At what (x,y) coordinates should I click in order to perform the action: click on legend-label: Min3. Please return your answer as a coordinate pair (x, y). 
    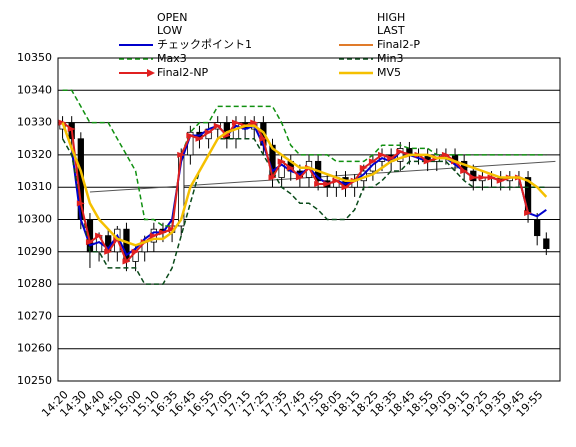
    Looking at the image, I should click on (390, 58).